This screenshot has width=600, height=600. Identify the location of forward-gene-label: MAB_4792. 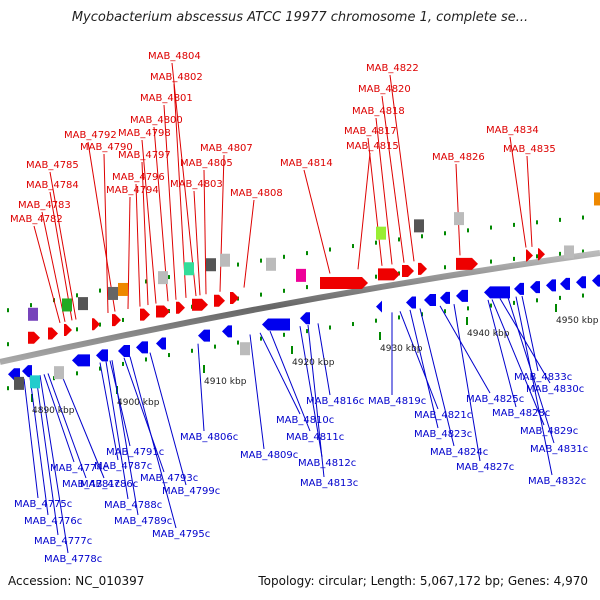
(90, 135).